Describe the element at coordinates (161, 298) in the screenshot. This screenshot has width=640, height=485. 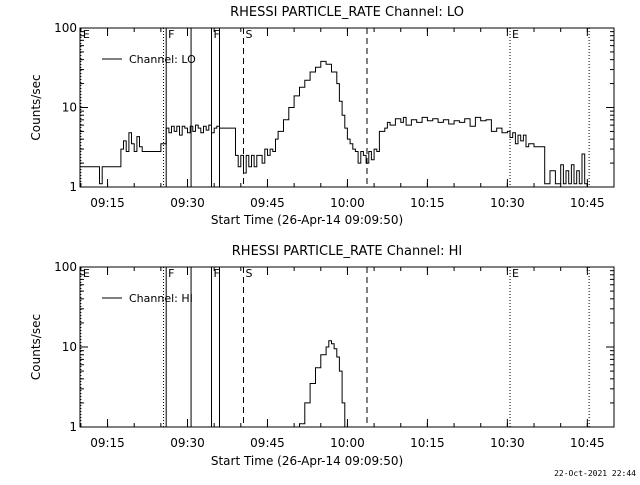
I see `legend-label: Channel: HI` at that location.